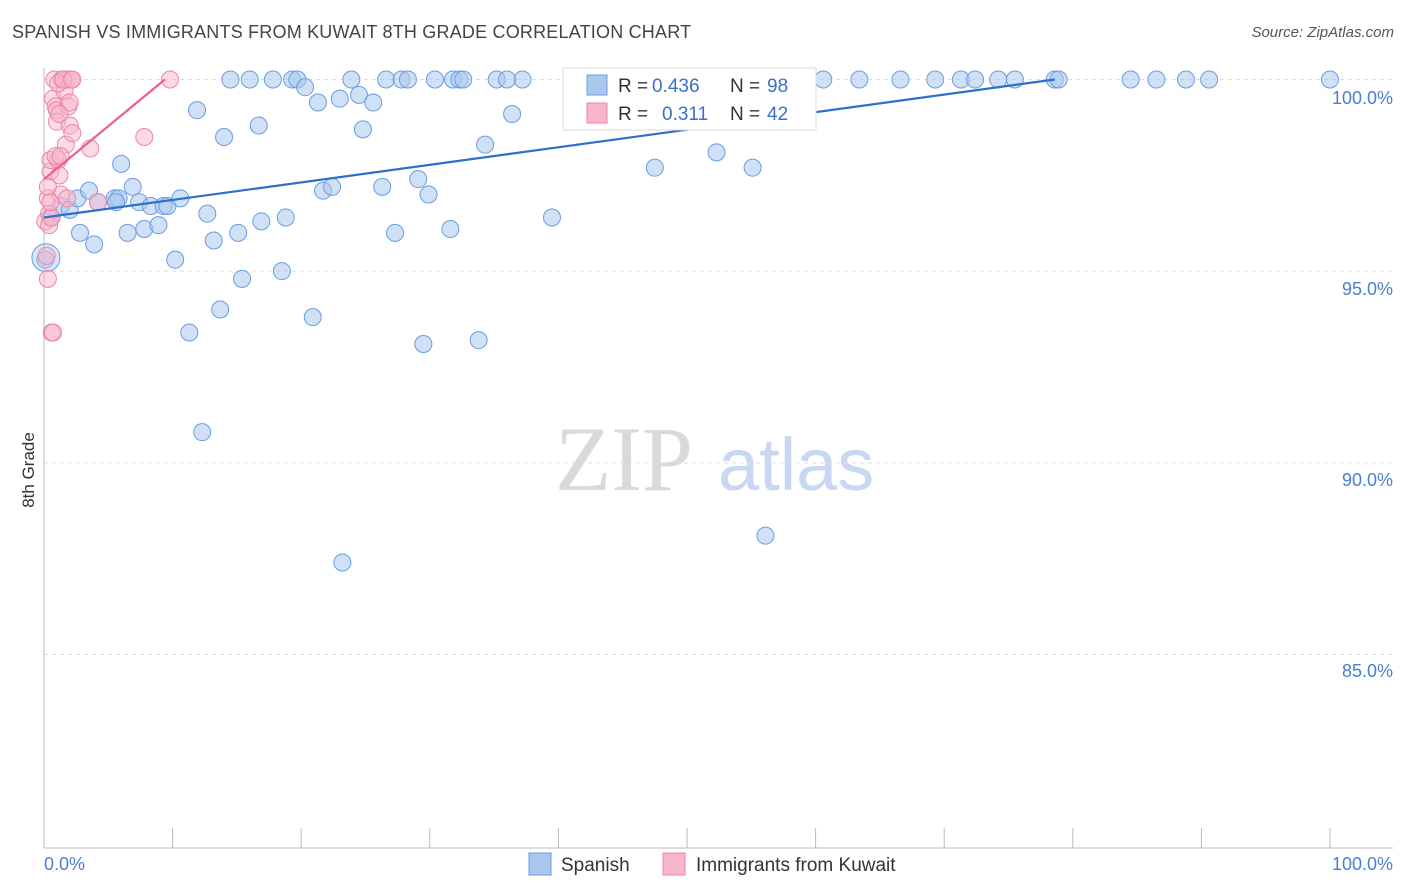 The image size is (1406, 892). What do you see at coordinates (28, 470) in the screenshot?
I see `y-axis-label: 8th Grade` at bounding box center [28, 470].